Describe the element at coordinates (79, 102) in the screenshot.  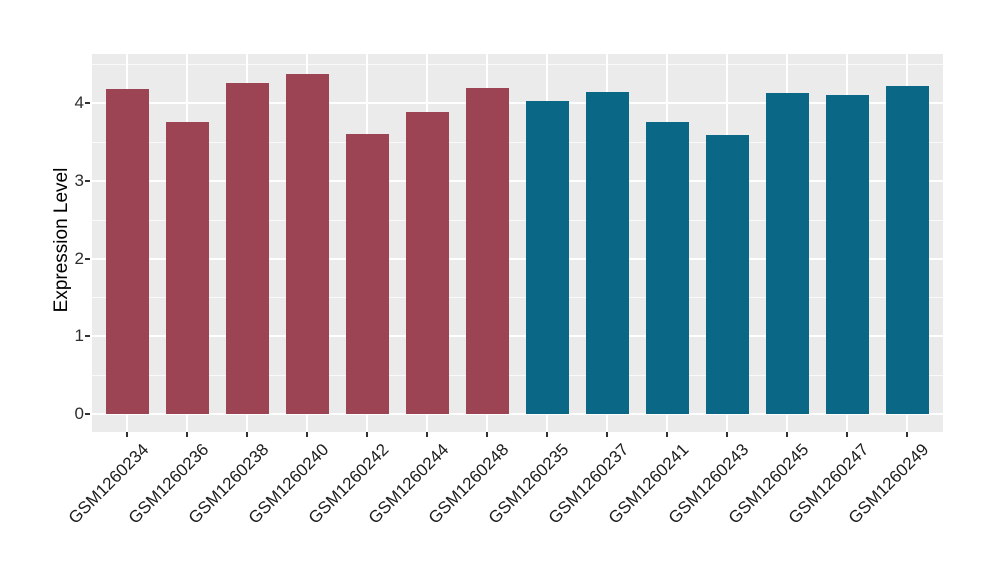
I see `y-tick-label: 4` at that location.